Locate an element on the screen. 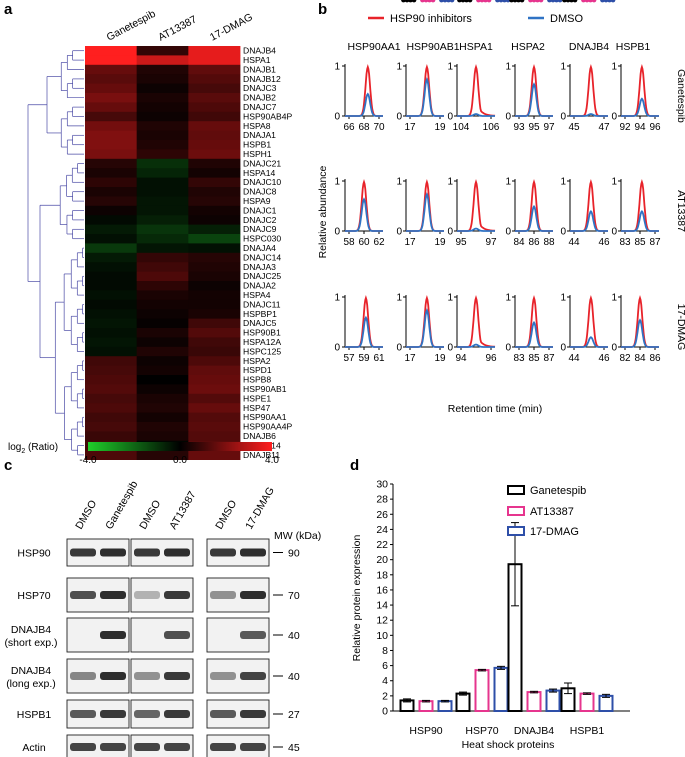 The width and height of the screenshot is (685, 757). x-tick-label: 46 is located at coordinates (604, 358).